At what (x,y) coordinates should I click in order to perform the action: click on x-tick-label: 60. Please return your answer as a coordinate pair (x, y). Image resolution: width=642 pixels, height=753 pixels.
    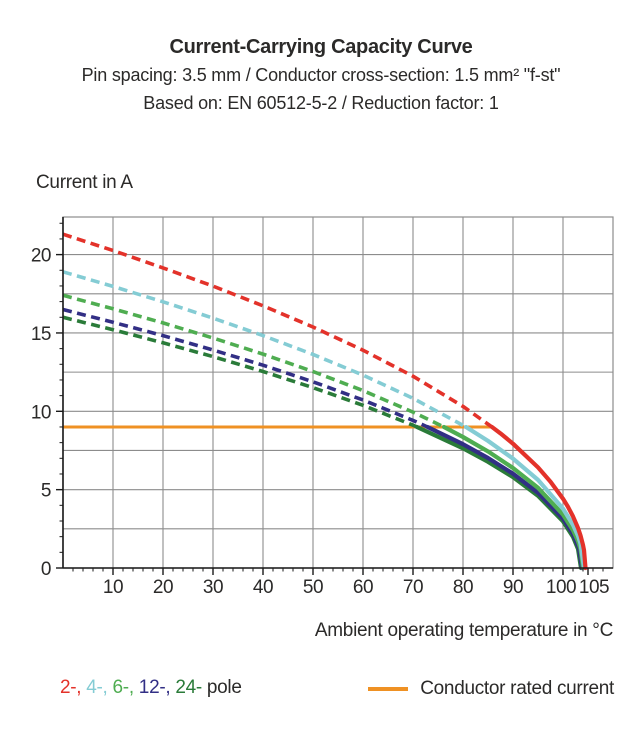
    Looking at the image, I should click on (363, 587).